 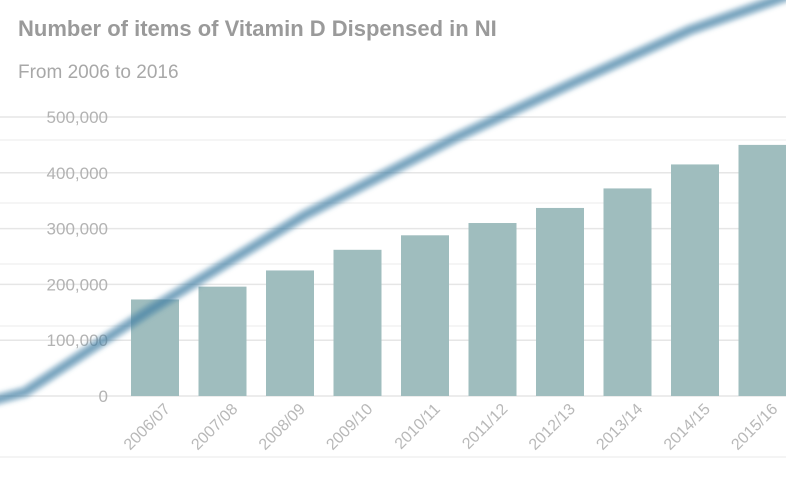 What do you see at coordinates (98, 72) in the screenshot?
I see `chart-subtitle: From 2006 to 2016` at bounding box center [98, 72].